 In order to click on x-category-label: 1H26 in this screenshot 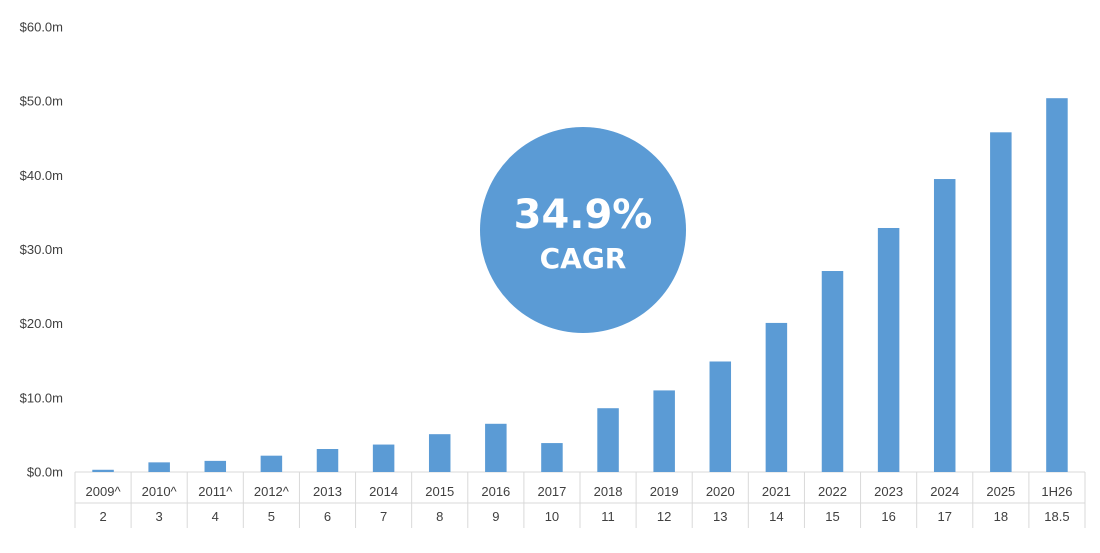, I will do `click(1056, 491)`.